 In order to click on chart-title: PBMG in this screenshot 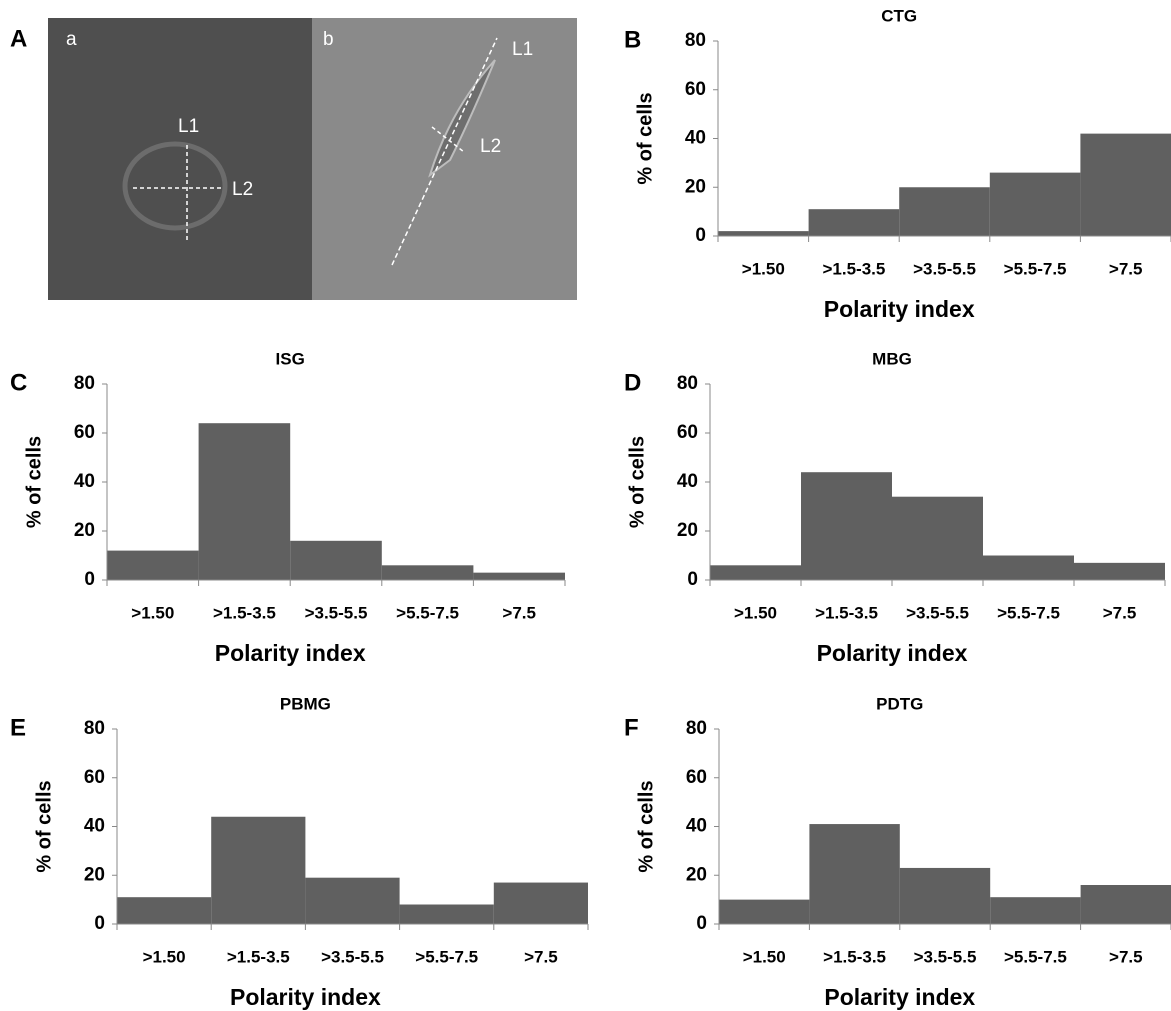, I will do `click(305, 703)`.